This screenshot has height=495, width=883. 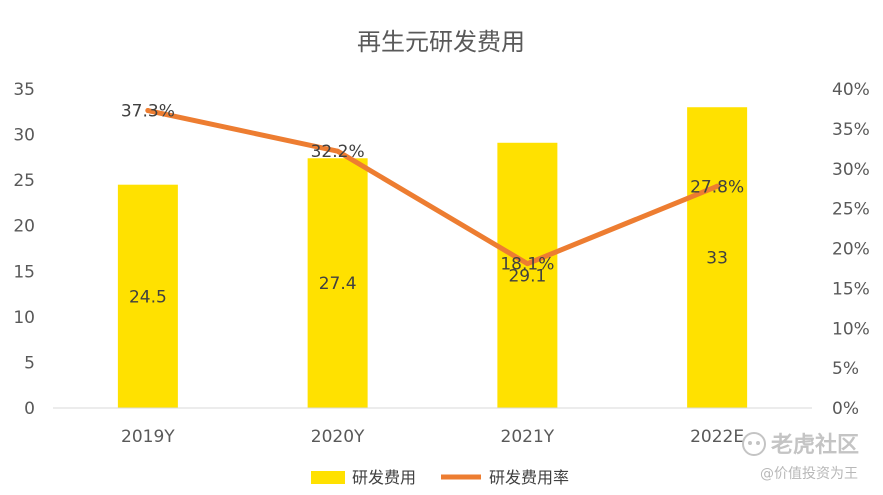 What do you see at coordinates (809, 474) in the screenshot?
I see `watermark-author: @价值投资为王` at bounding box center [809, 474].